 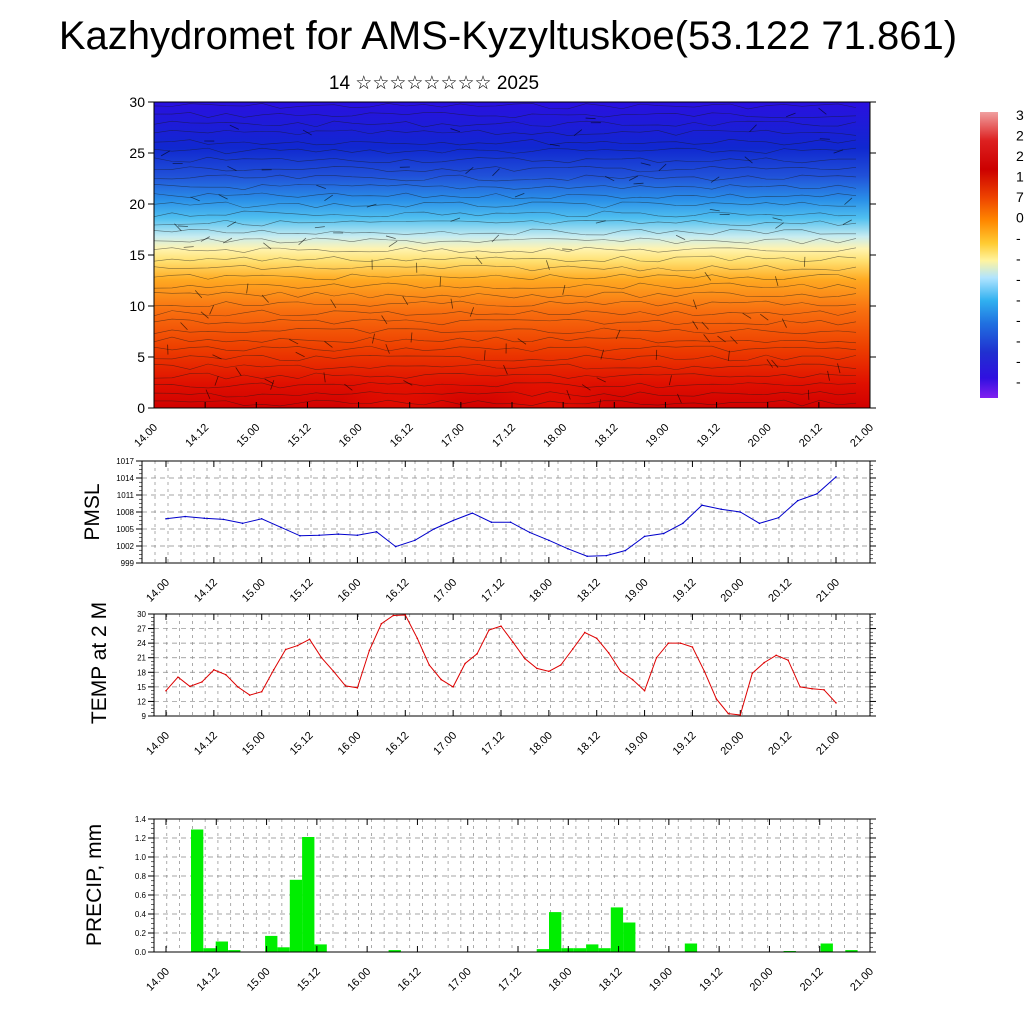 I want to click on precip-y-label: PRECIP, mm, so click(x=94, y=885).